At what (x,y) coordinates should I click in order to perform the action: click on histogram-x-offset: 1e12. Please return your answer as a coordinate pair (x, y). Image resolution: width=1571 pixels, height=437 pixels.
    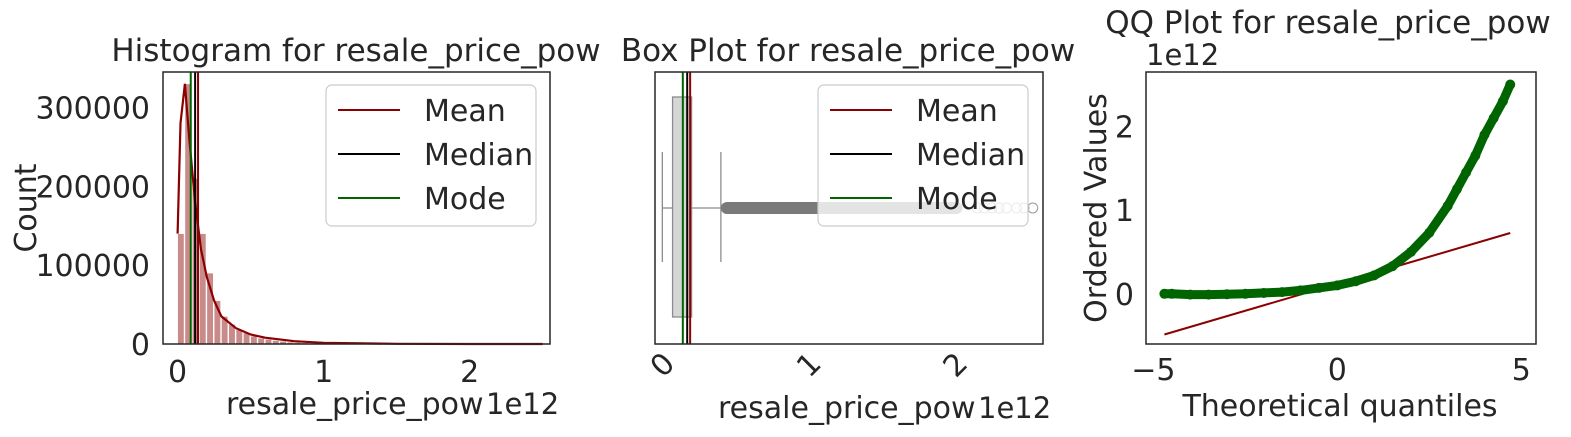
    Looking at the image, I should click on (522, 404).